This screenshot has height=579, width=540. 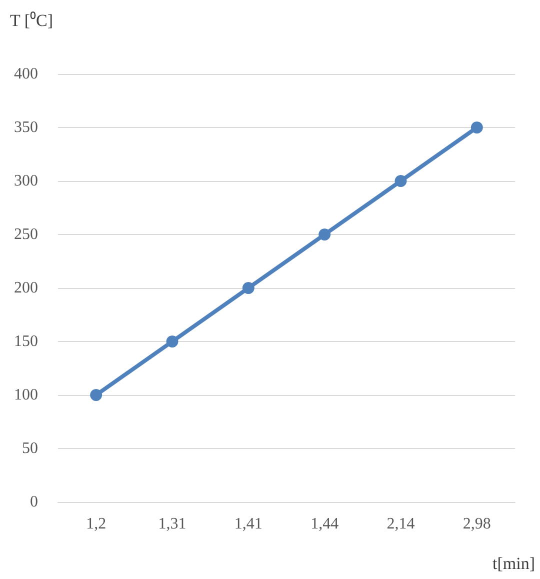 What do you see at coordinates (26, 341) in the screenshot?
I see `y-tick-label: 150` at bounding box center [26, 341].